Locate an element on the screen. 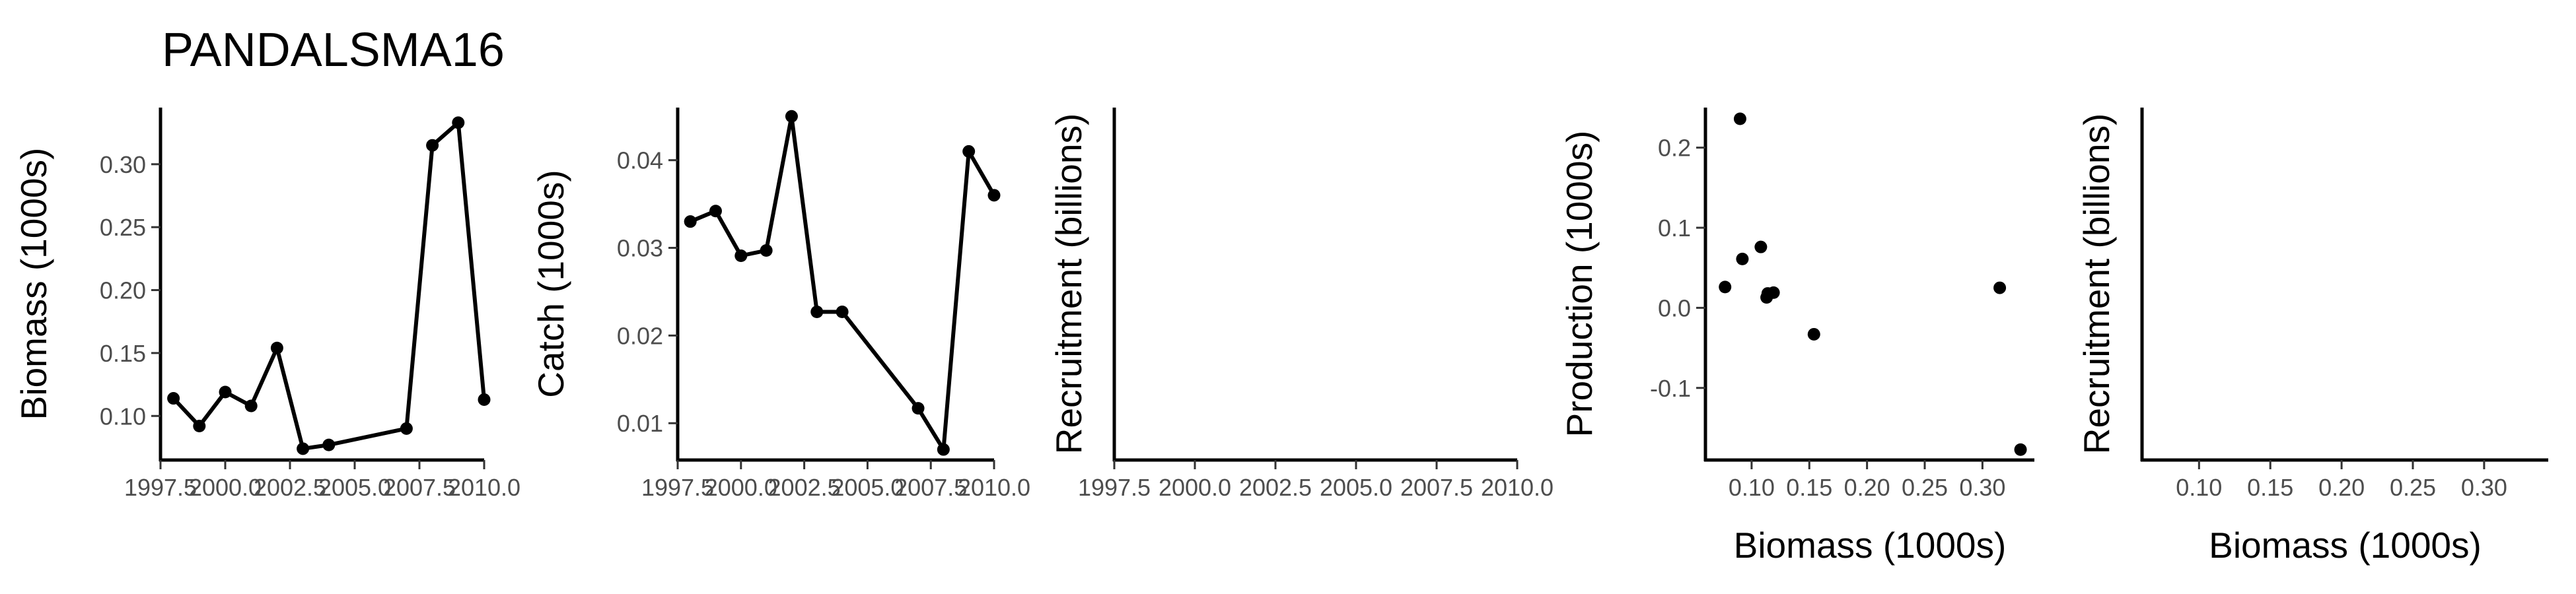 The image size is (2576, 594). panel5-x-tick-label: 0.20 is located at coordinates (2341, 487).